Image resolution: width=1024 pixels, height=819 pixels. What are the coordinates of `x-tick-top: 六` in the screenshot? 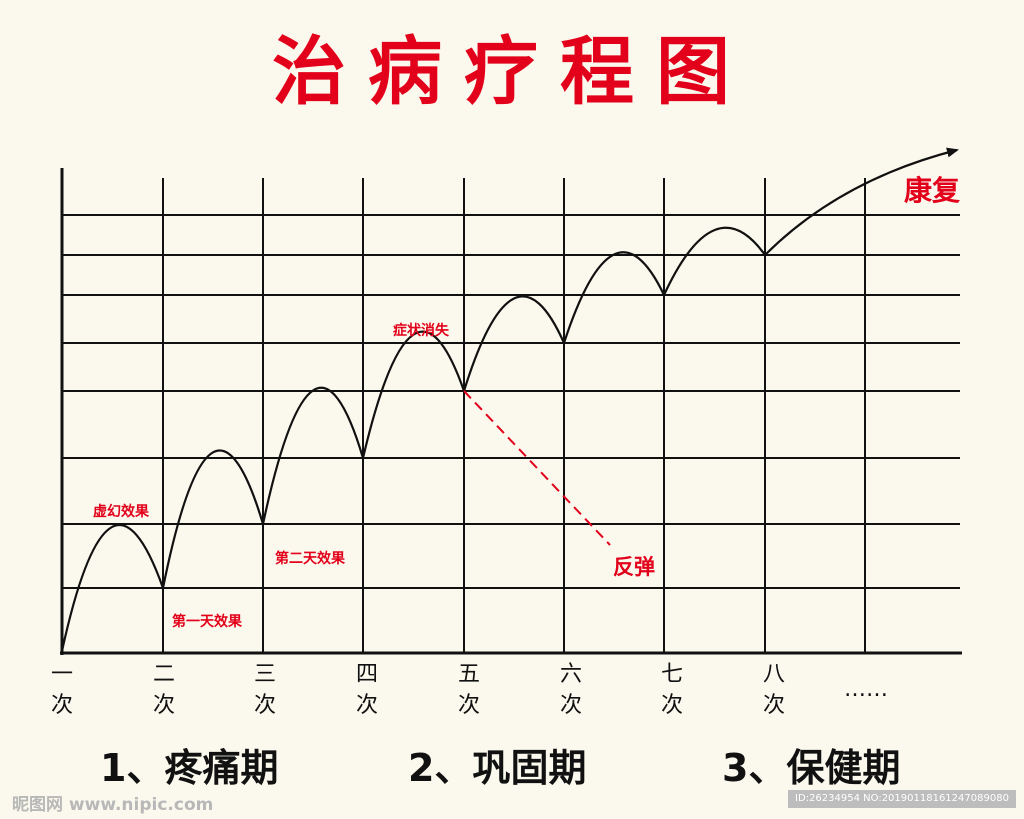 It's located at (571, 674).